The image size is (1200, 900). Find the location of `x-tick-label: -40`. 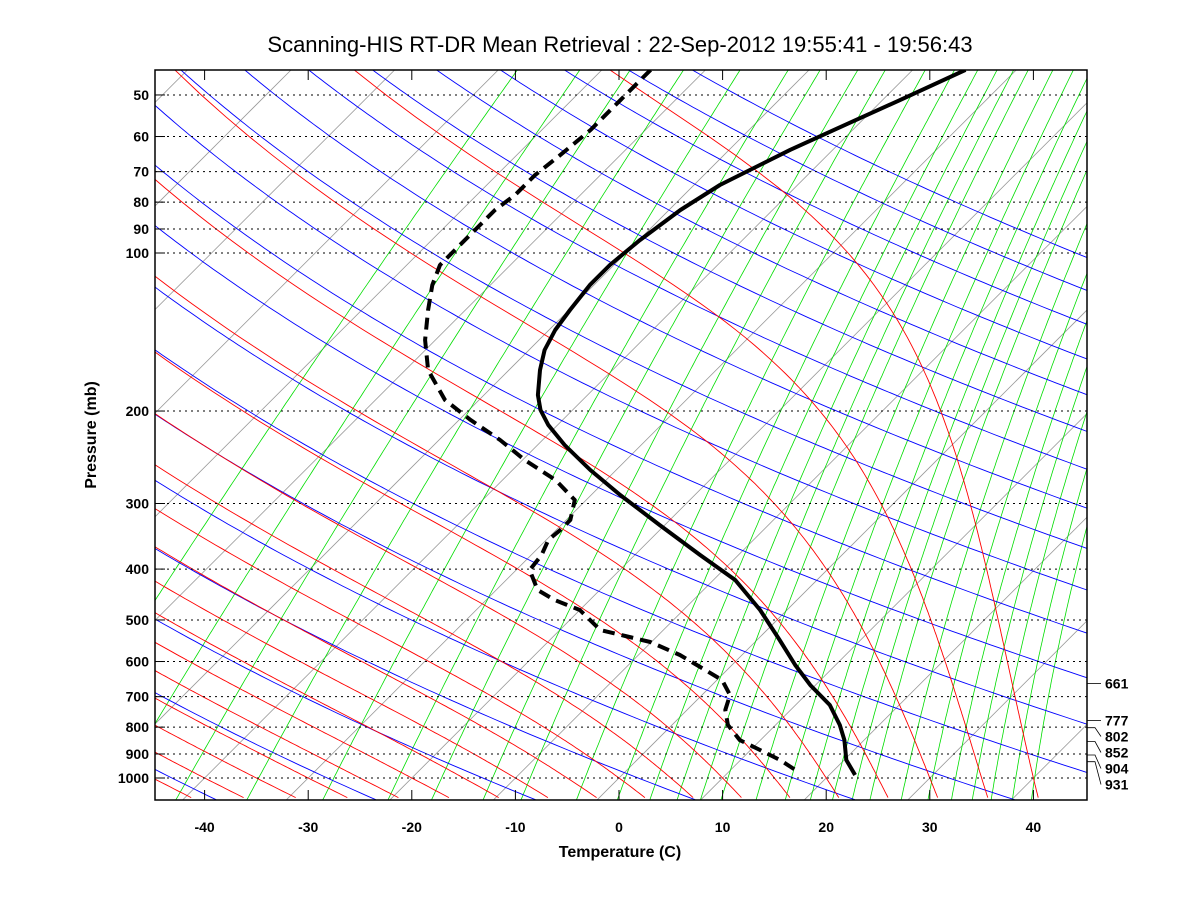

x-tick-label: -40 is located at coordinates (204, 827).